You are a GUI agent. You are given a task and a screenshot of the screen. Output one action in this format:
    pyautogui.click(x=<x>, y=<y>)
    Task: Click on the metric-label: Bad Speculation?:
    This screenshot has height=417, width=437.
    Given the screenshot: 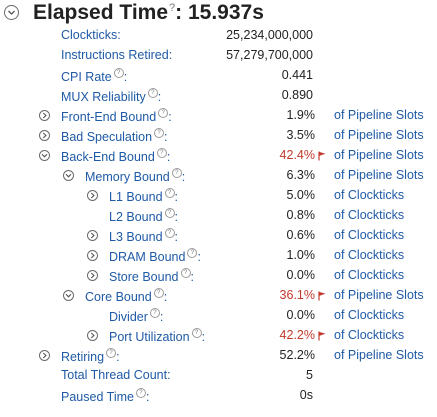 What is the action you would take?
    pyautogui.click(x=114, y=136)
    